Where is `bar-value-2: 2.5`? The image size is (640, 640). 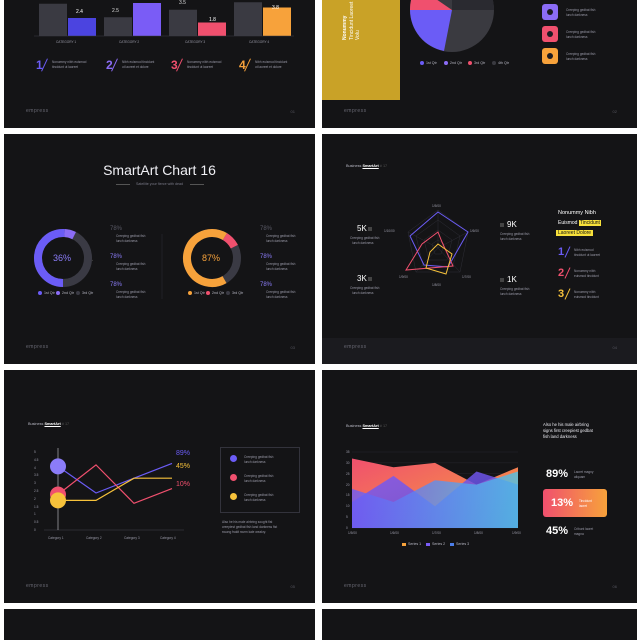
bar-value-2: 2.5 is located at coordinates (115, 11).